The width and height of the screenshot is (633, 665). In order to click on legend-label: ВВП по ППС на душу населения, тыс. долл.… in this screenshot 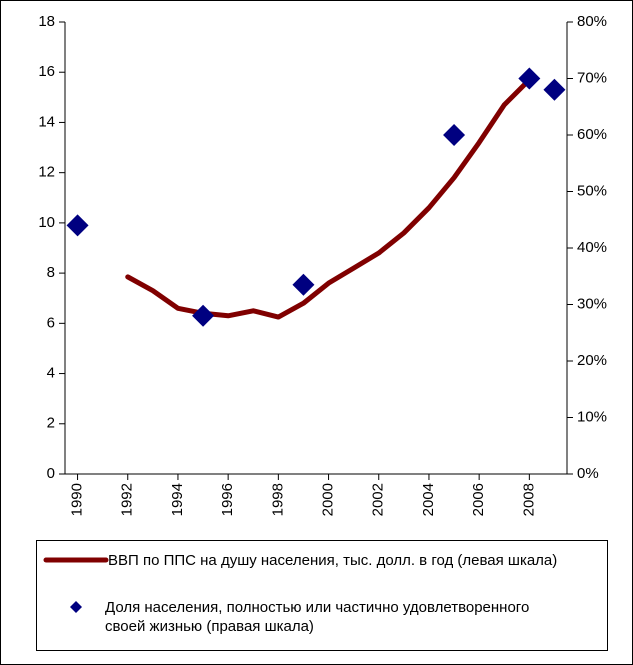, I will do `click(333, 560)`.